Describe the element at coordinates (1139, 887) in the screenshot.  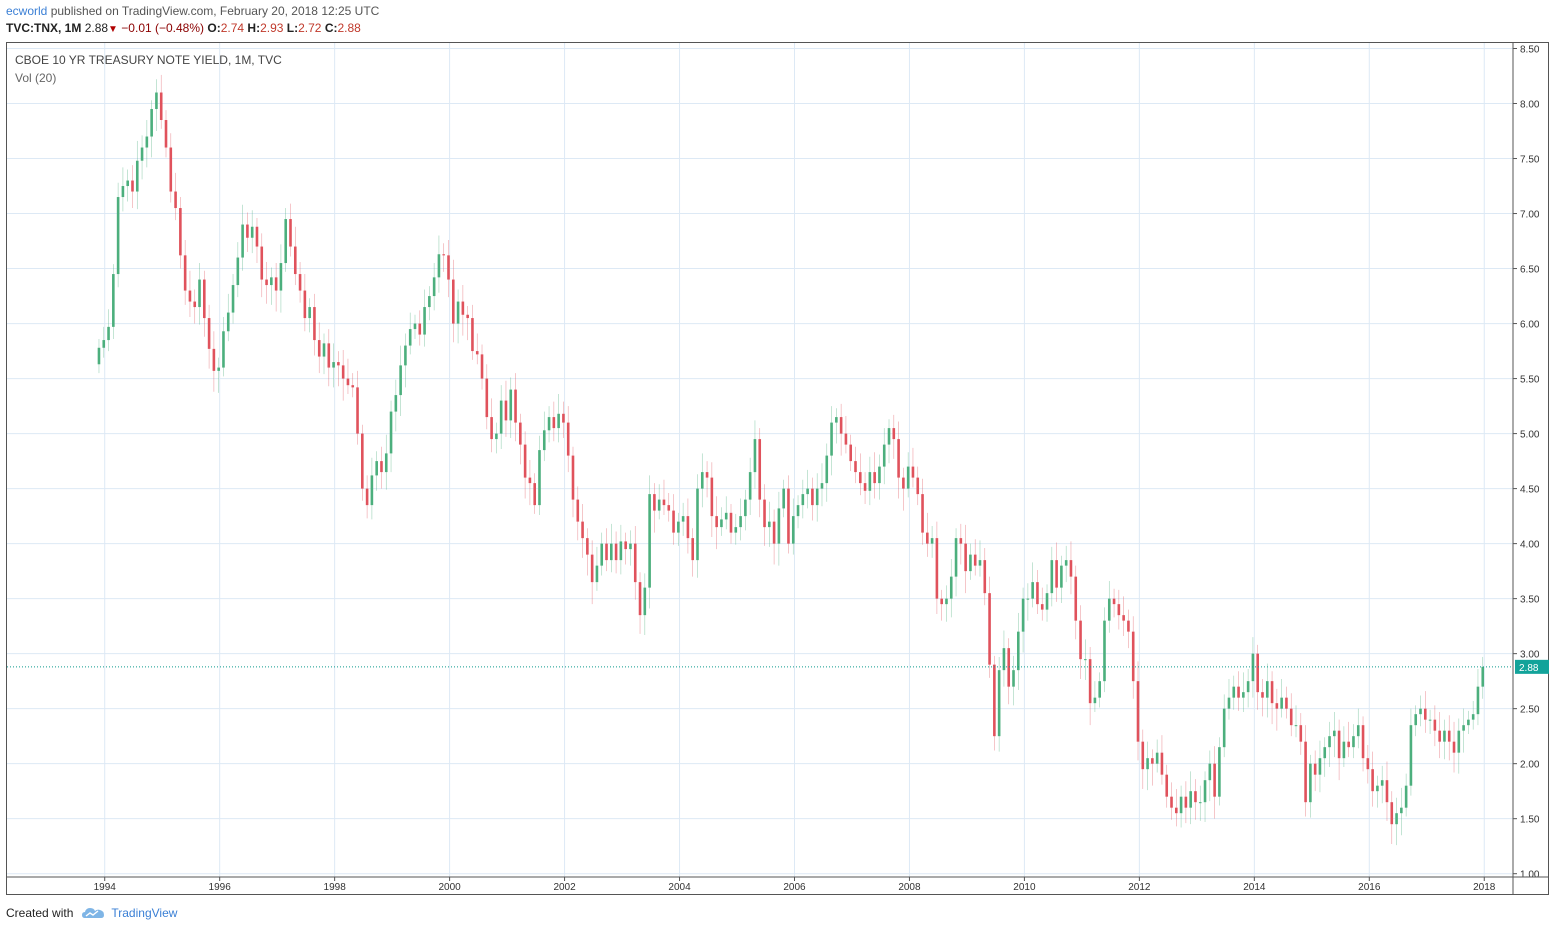
I see `x-tick-label: 2012` at that location.